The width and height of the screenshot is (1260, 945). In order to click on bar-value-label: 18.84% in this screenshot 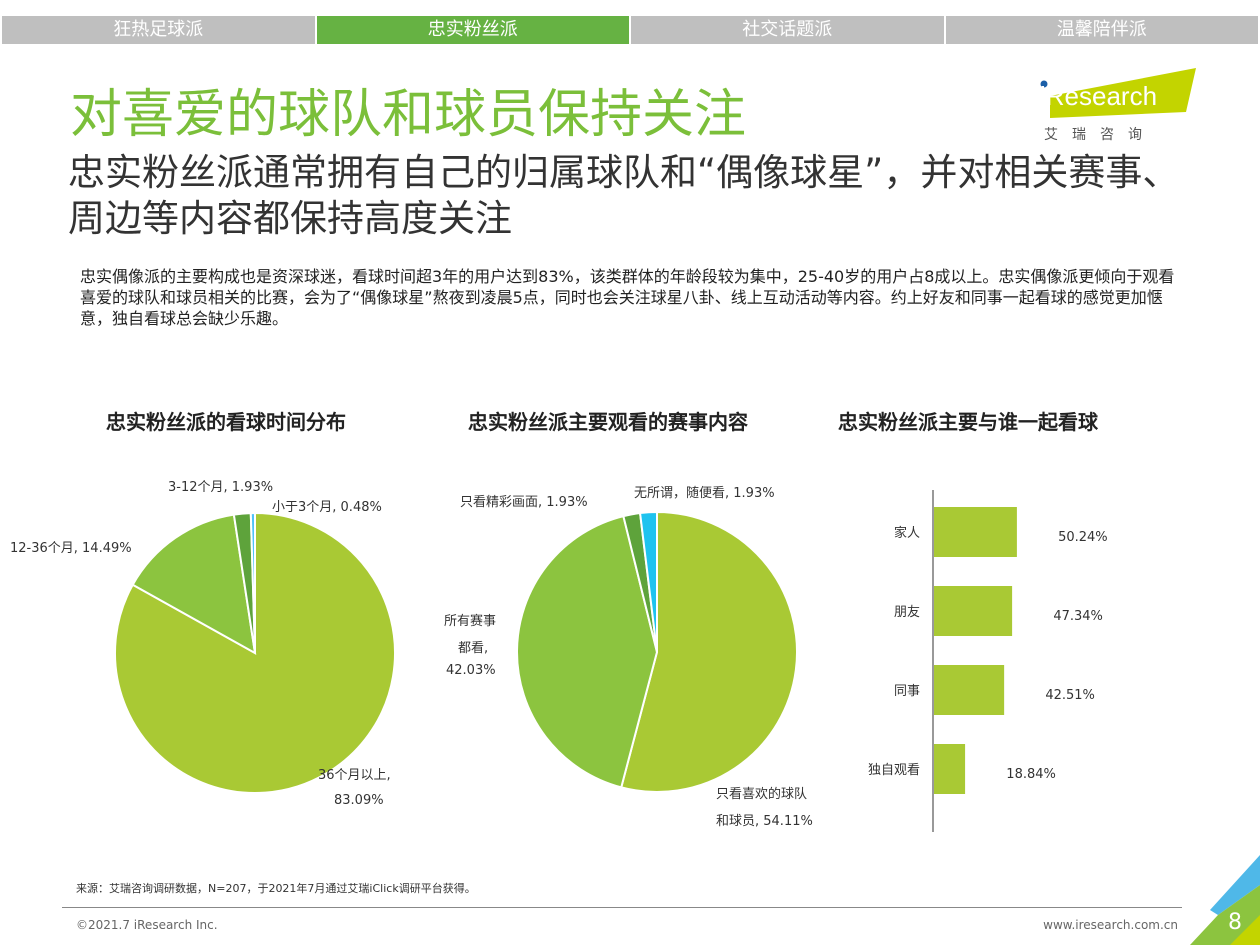, I will do `click(1031, 774)`.